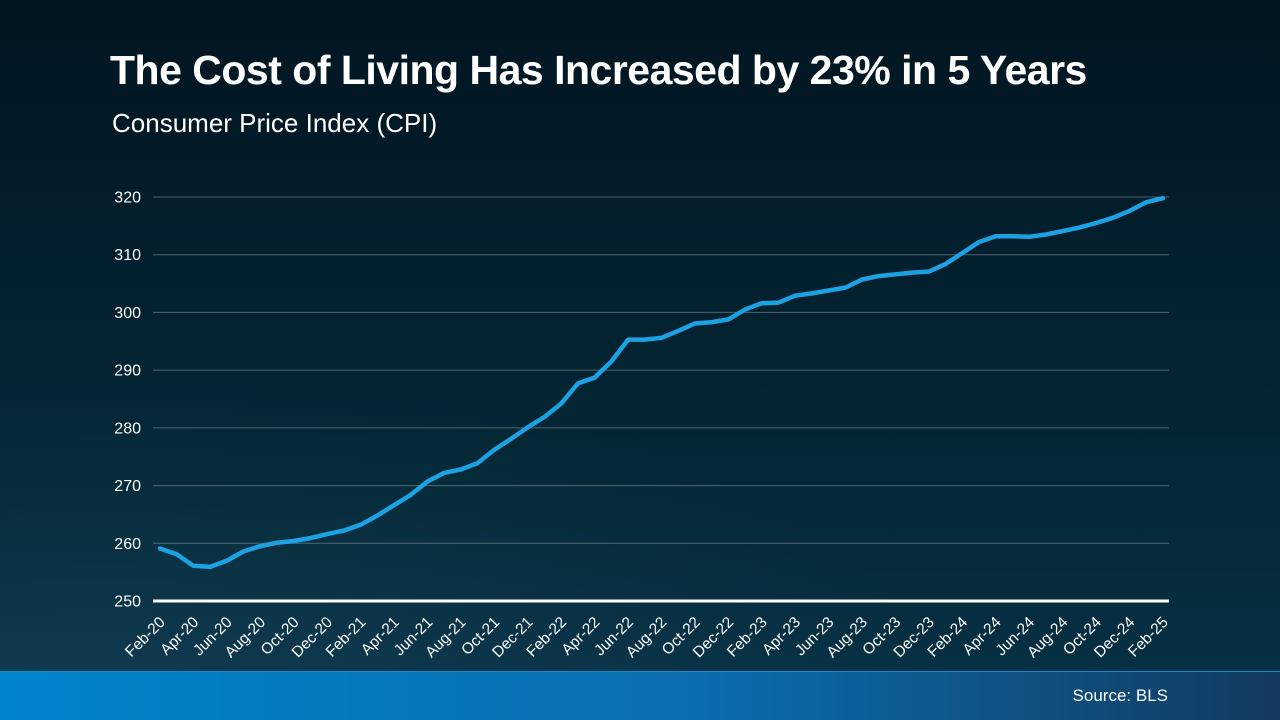  What do you see at coordinates (127, 602) in the screenshot?
I see `y-tick-label: 250` at bounding box center [127, 602].